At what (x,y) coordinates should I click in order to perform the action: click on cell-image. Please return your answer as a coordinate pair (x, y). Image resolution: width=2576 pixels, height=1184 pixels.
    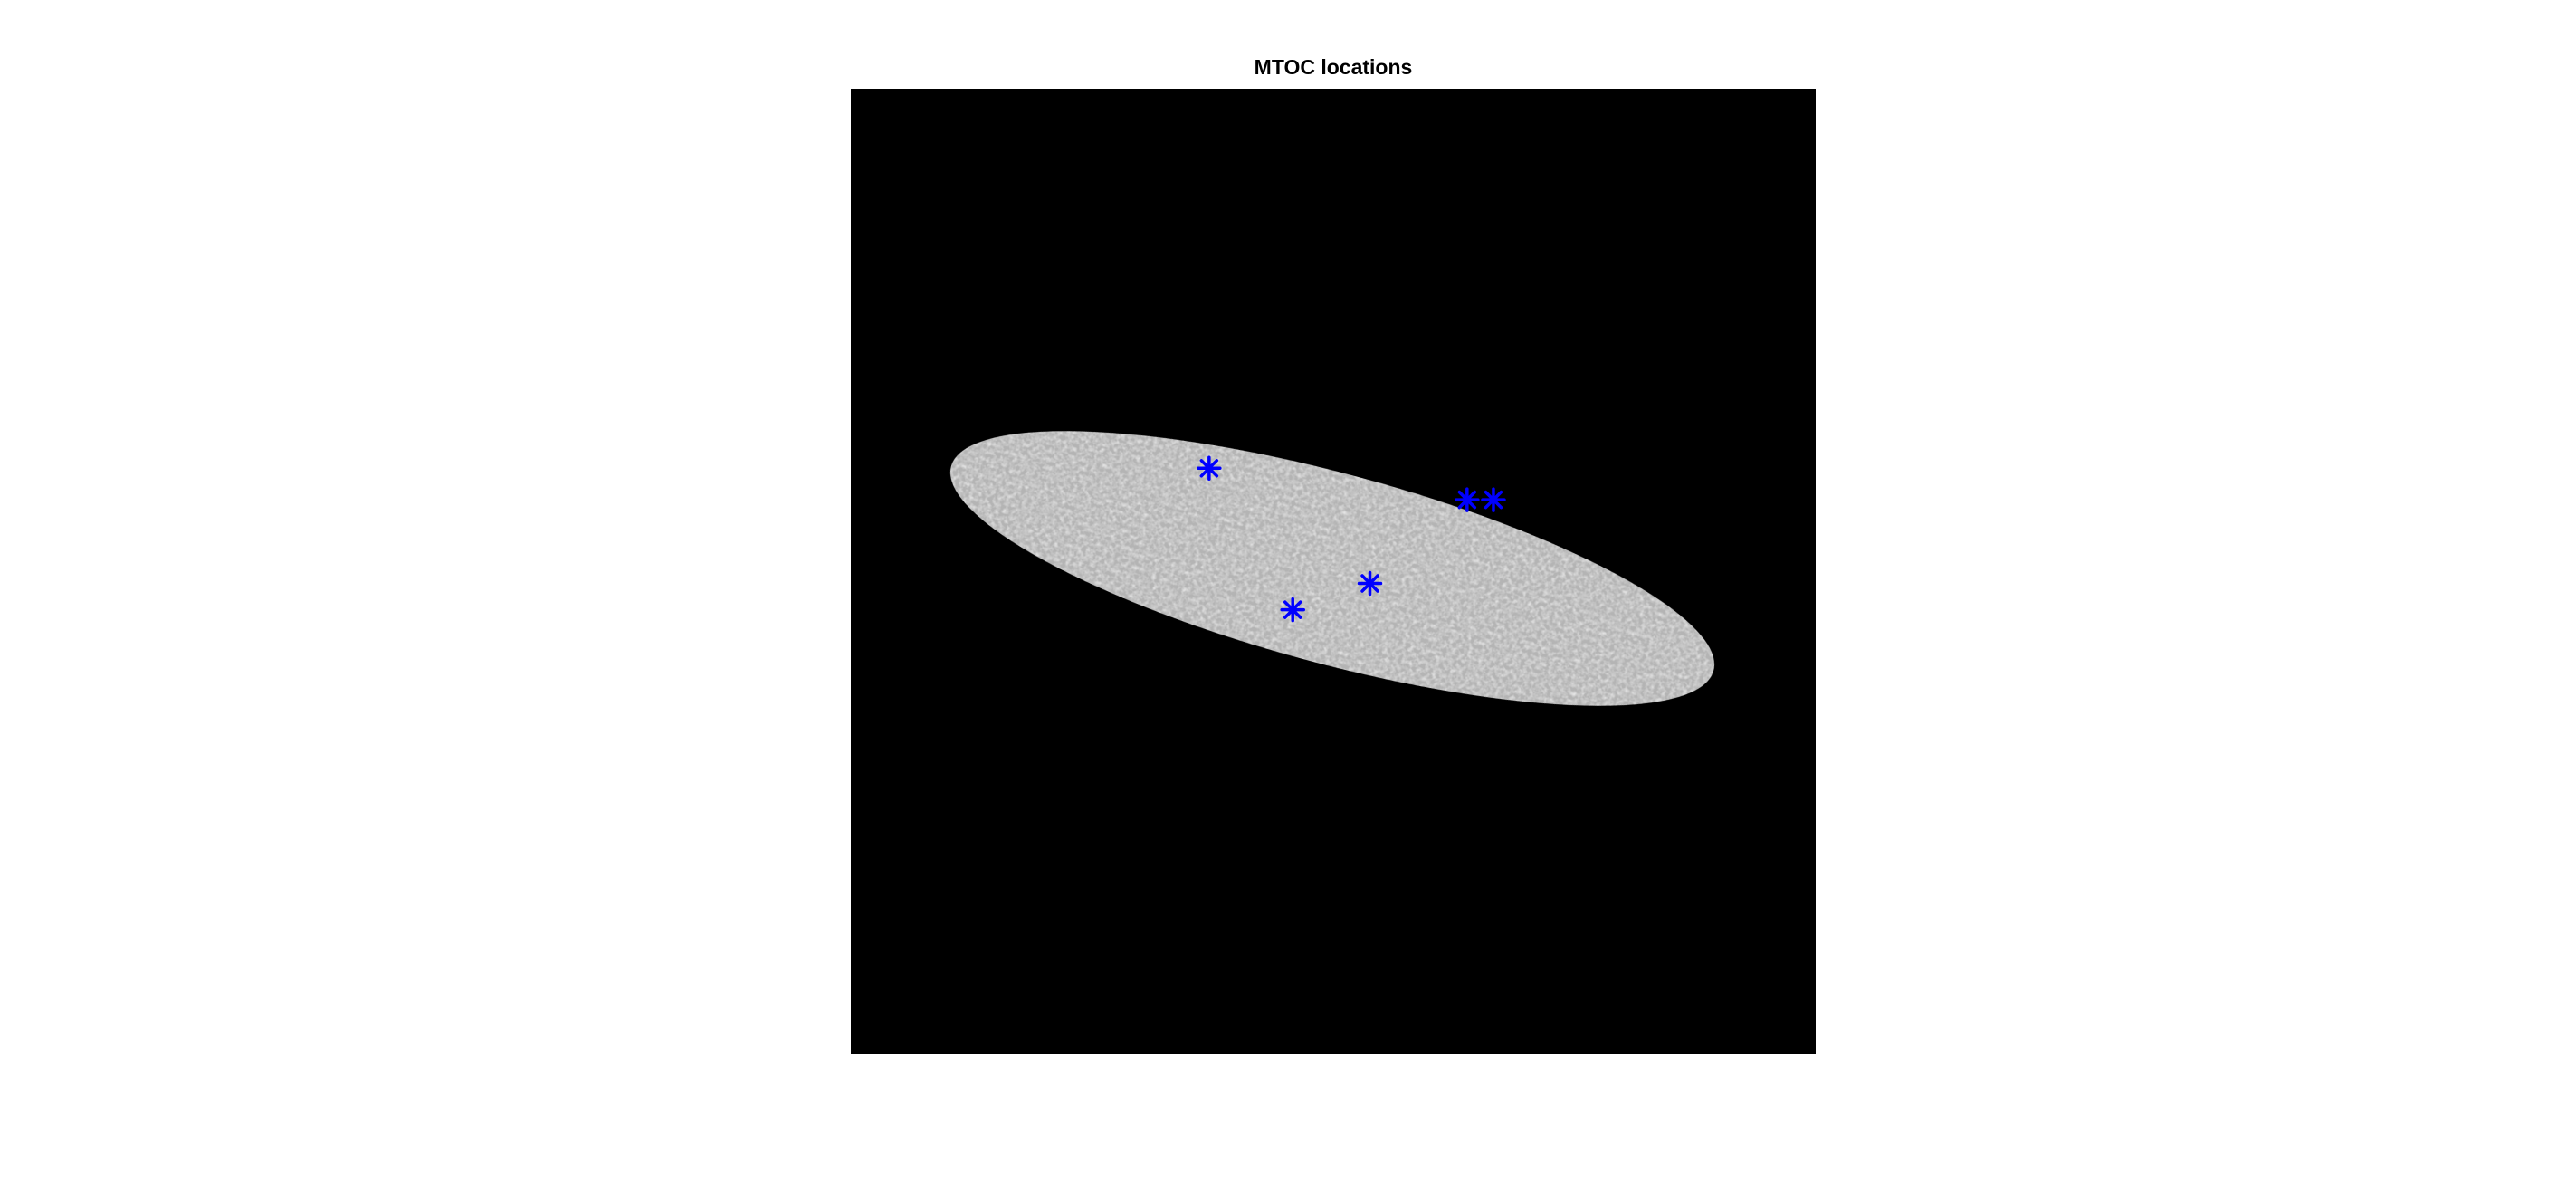
    Looking at the image, I should click on (1332, 568).